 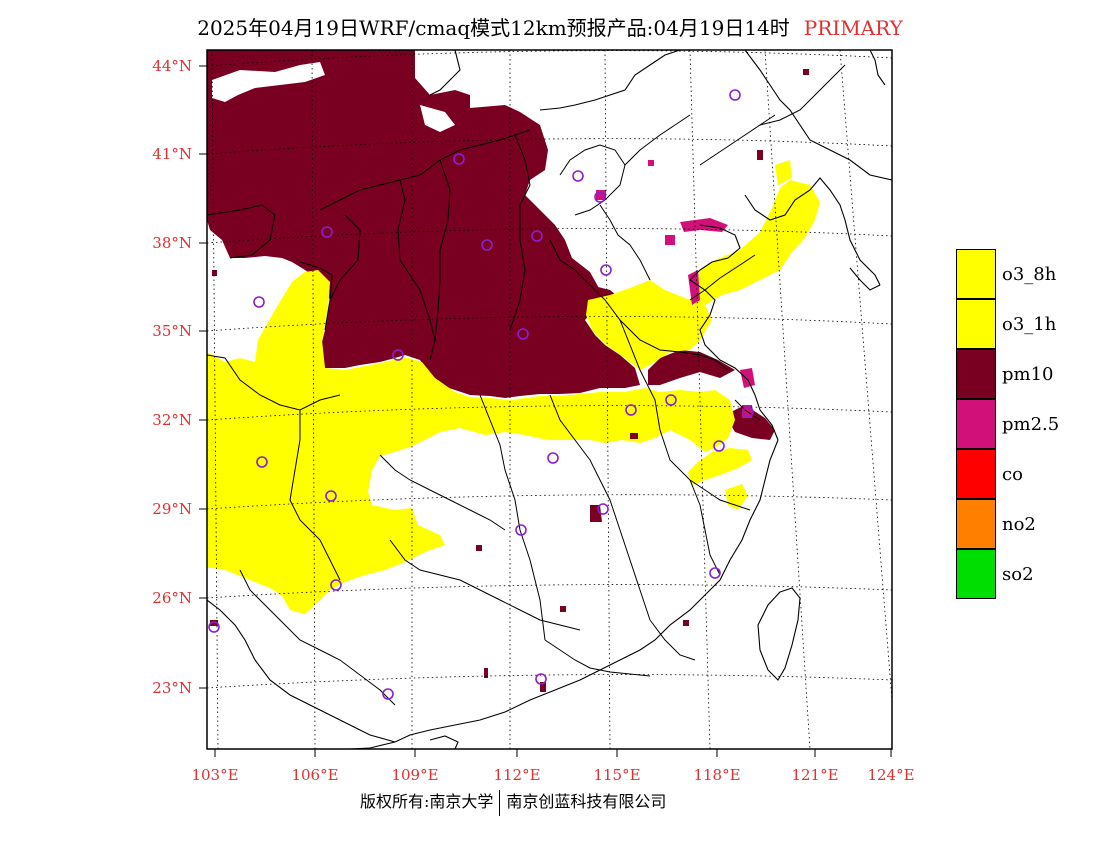 I want to click on copyright-owner: 版权所有:南京大学, so click(x=427, y=801).